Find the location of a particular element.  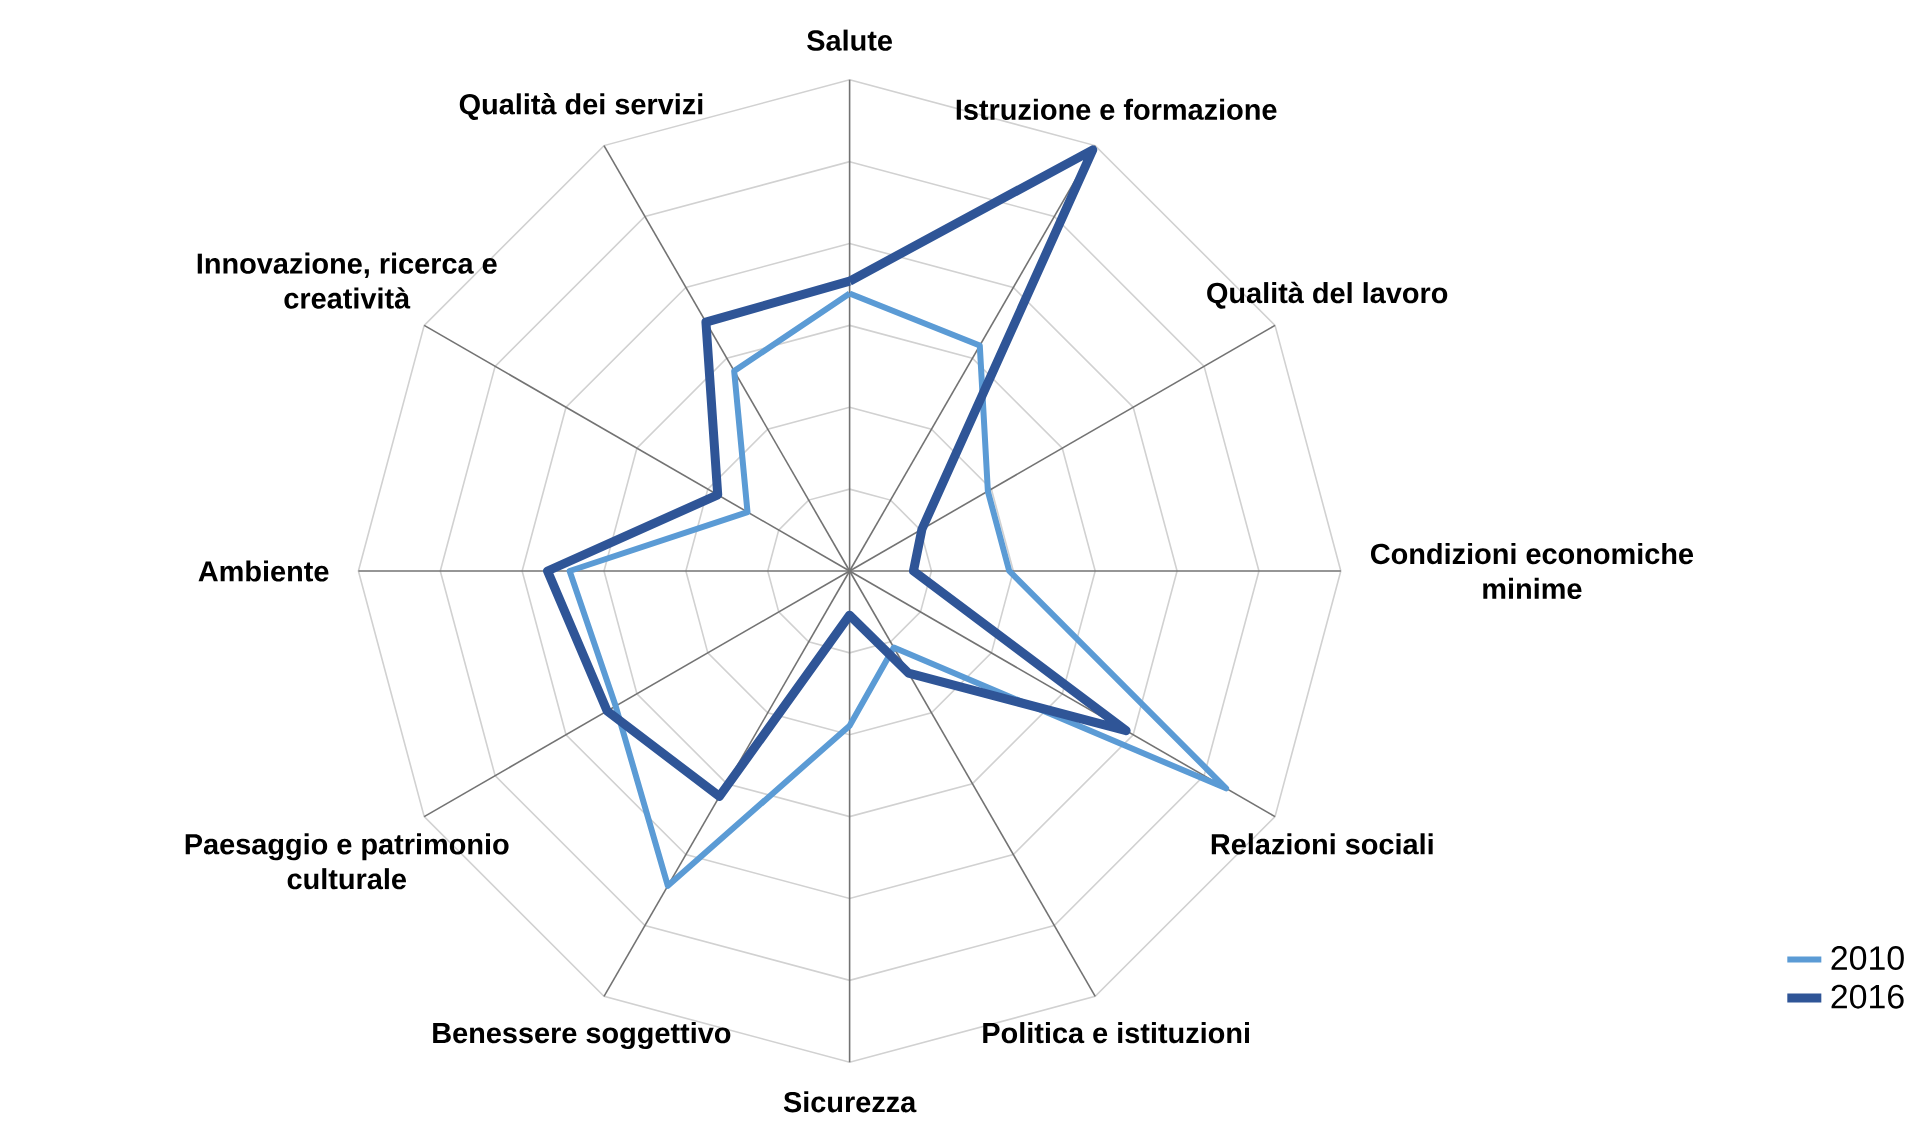

legend-label: 2010 is located at coordinates (1867, 958).